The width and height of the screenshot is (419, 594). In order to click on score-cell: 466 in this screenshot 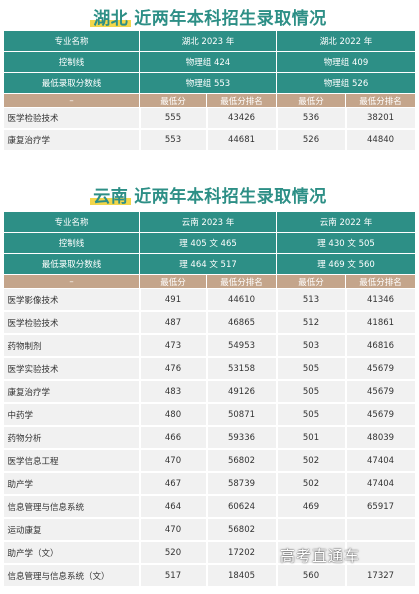, I will do `click(173, 438)`.